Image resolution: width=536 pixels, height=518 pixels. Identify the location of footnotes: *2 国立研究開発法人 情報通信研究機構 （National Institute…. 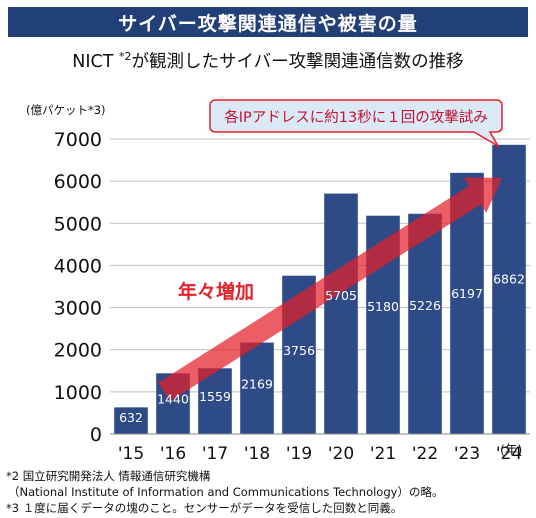
(270, 492).